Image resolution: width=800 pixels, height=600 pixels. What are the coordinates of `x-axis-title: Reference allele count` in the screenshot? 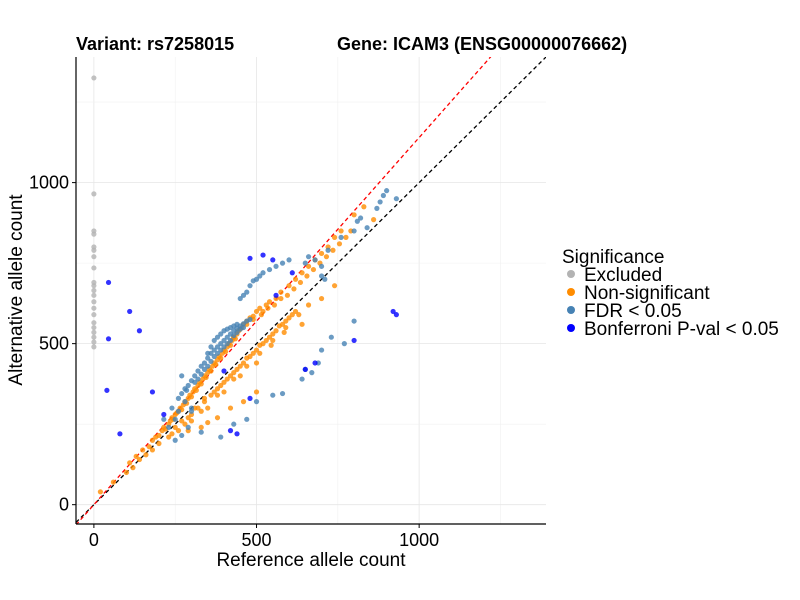 It's located at (311, 560).